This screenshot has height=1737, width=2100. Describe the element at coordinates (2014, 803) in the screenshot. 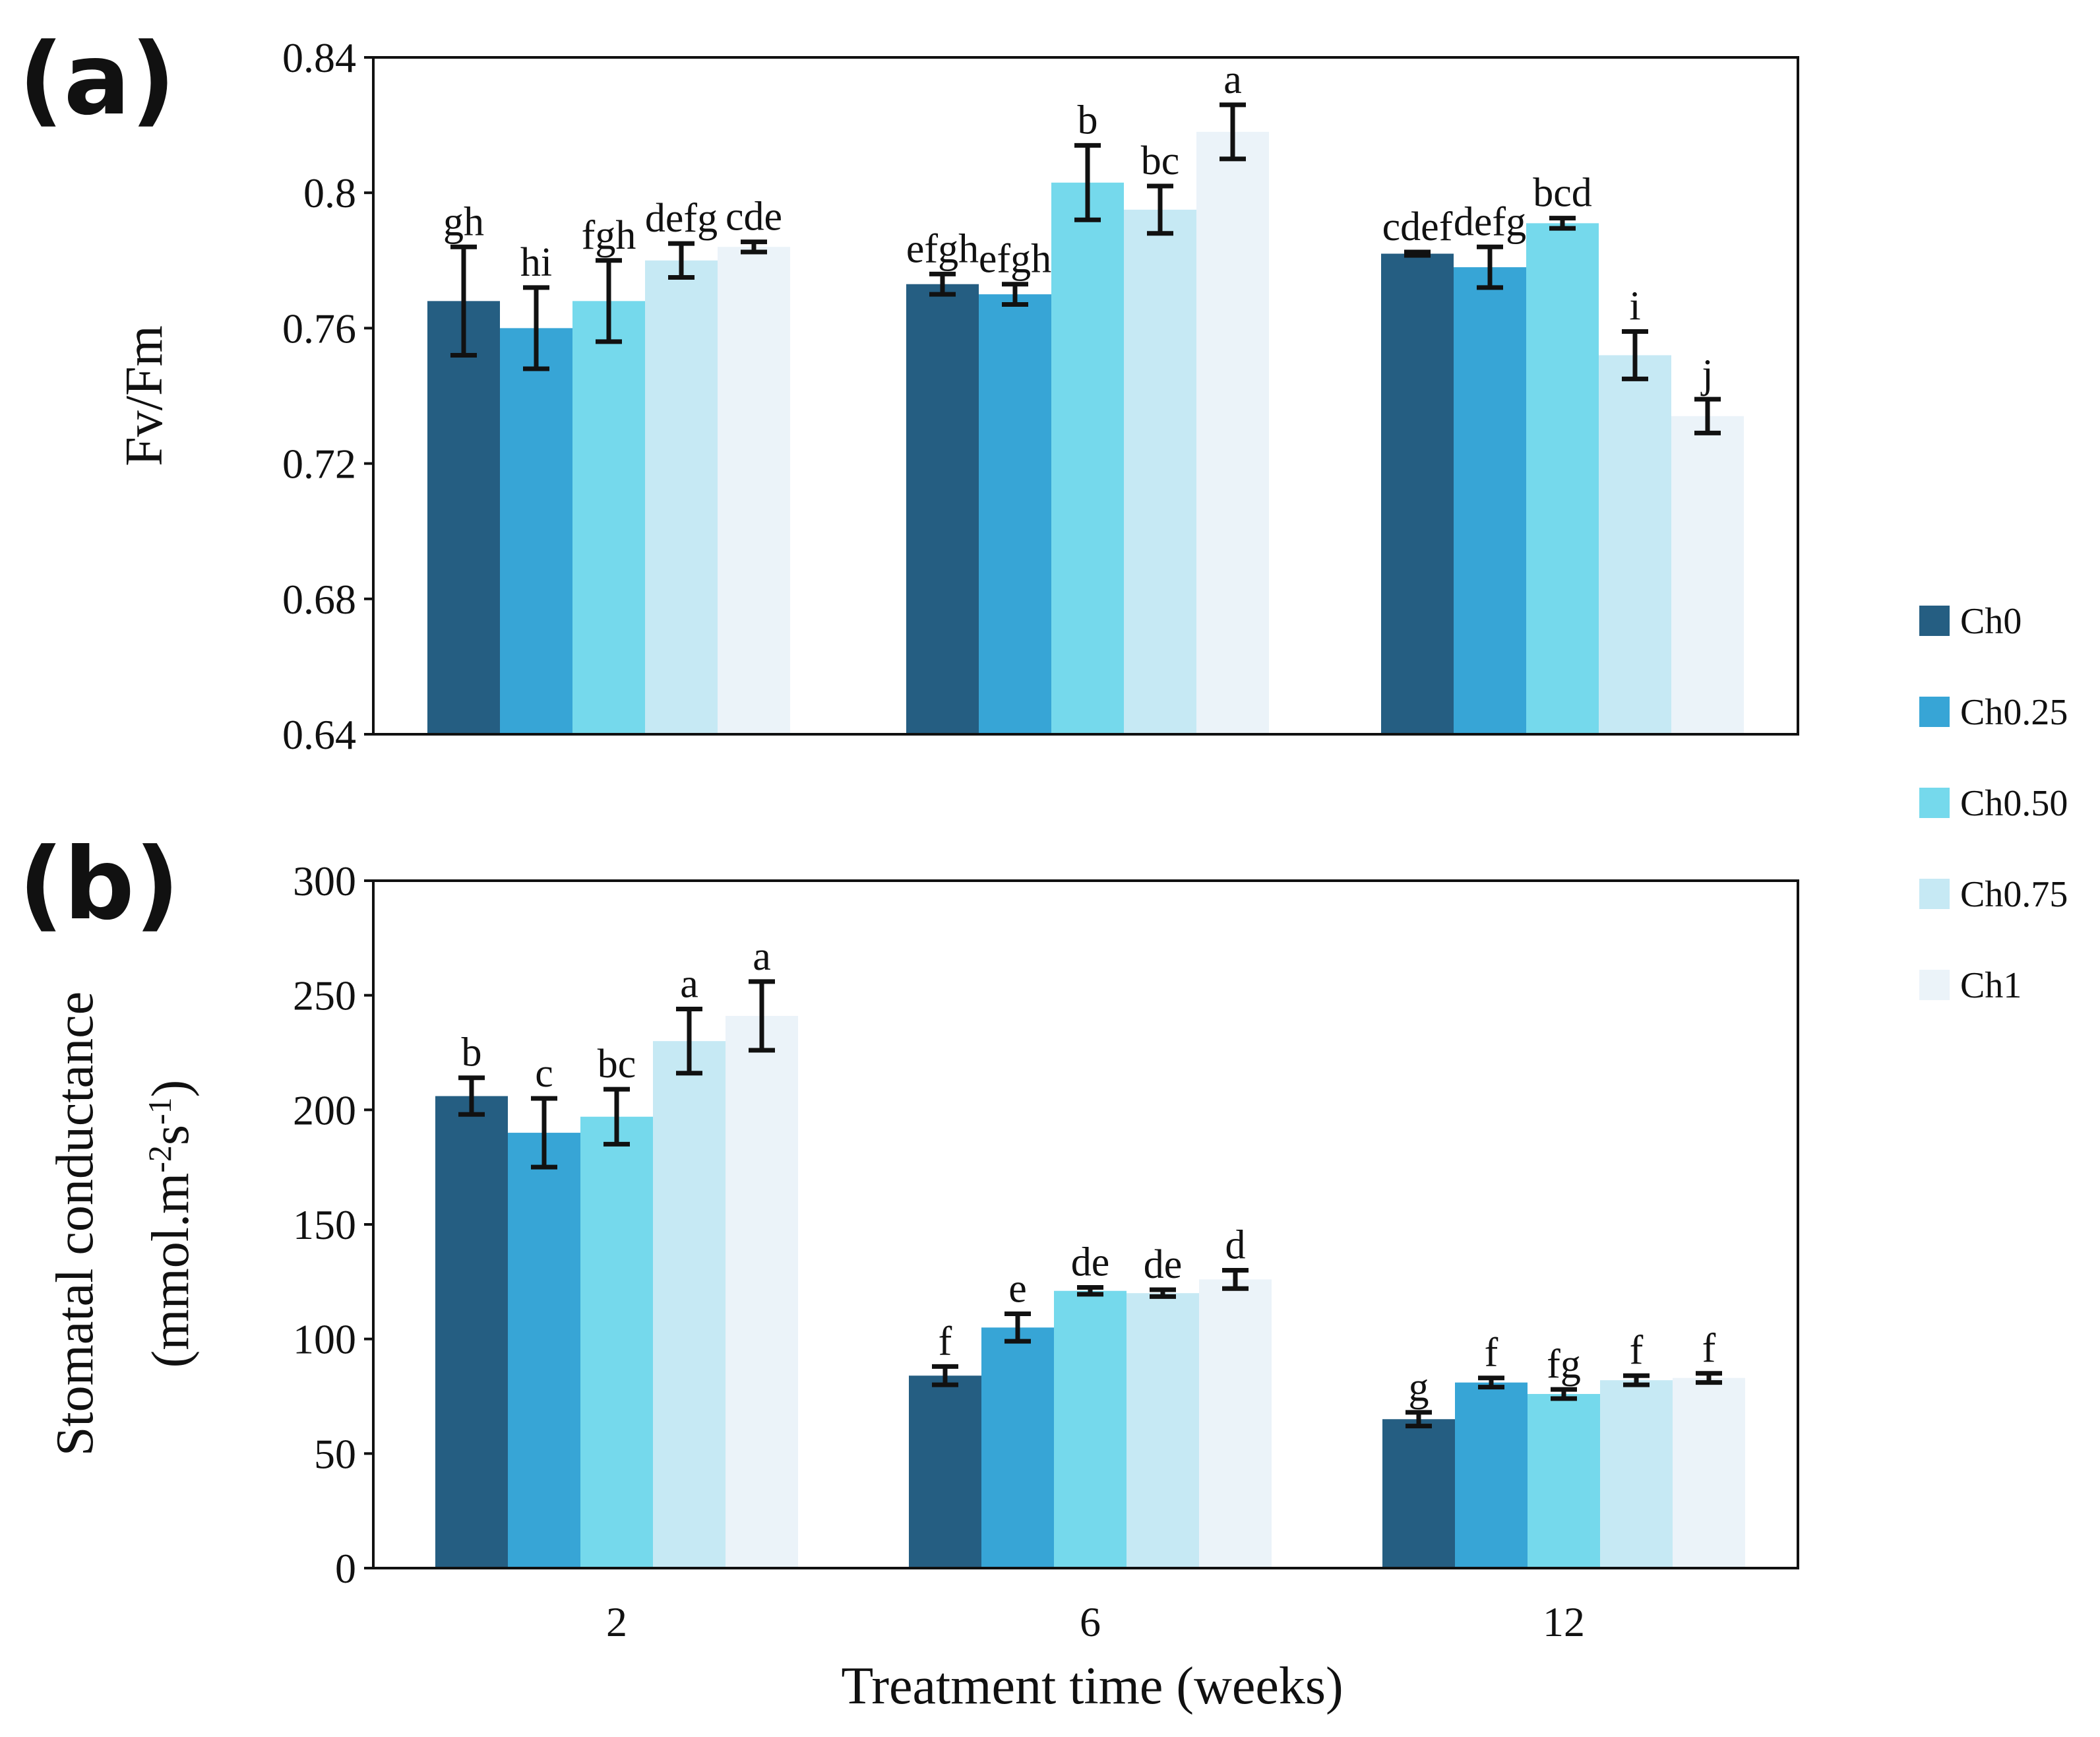

I see `legend-label-ch0-50: Ch0.50` at that location.